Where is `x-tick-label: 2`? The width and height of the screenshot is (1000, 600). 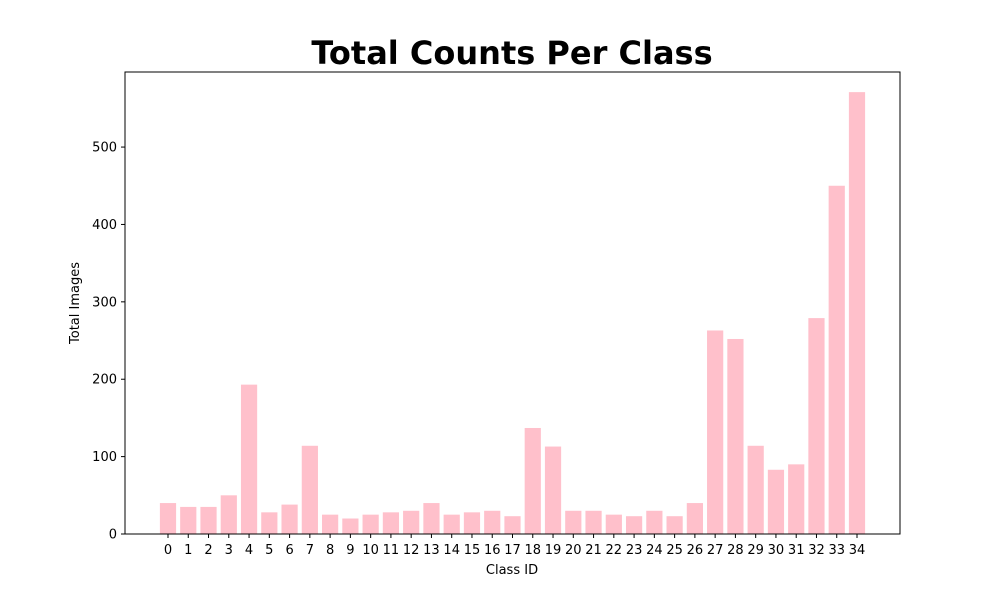
x-tick-label: 2 is located at coordinates (208, 550).